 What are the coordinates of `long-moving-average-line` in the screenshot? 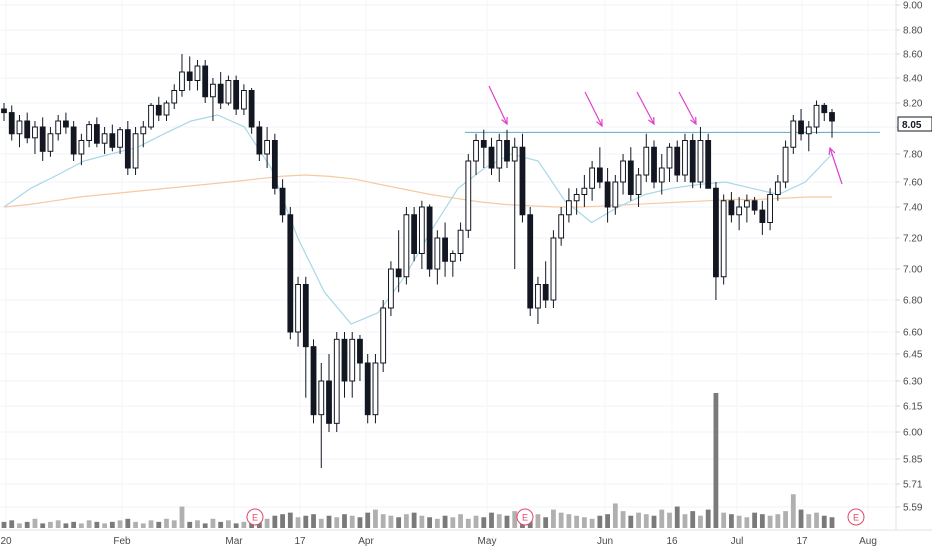 It's located at (417, 191).